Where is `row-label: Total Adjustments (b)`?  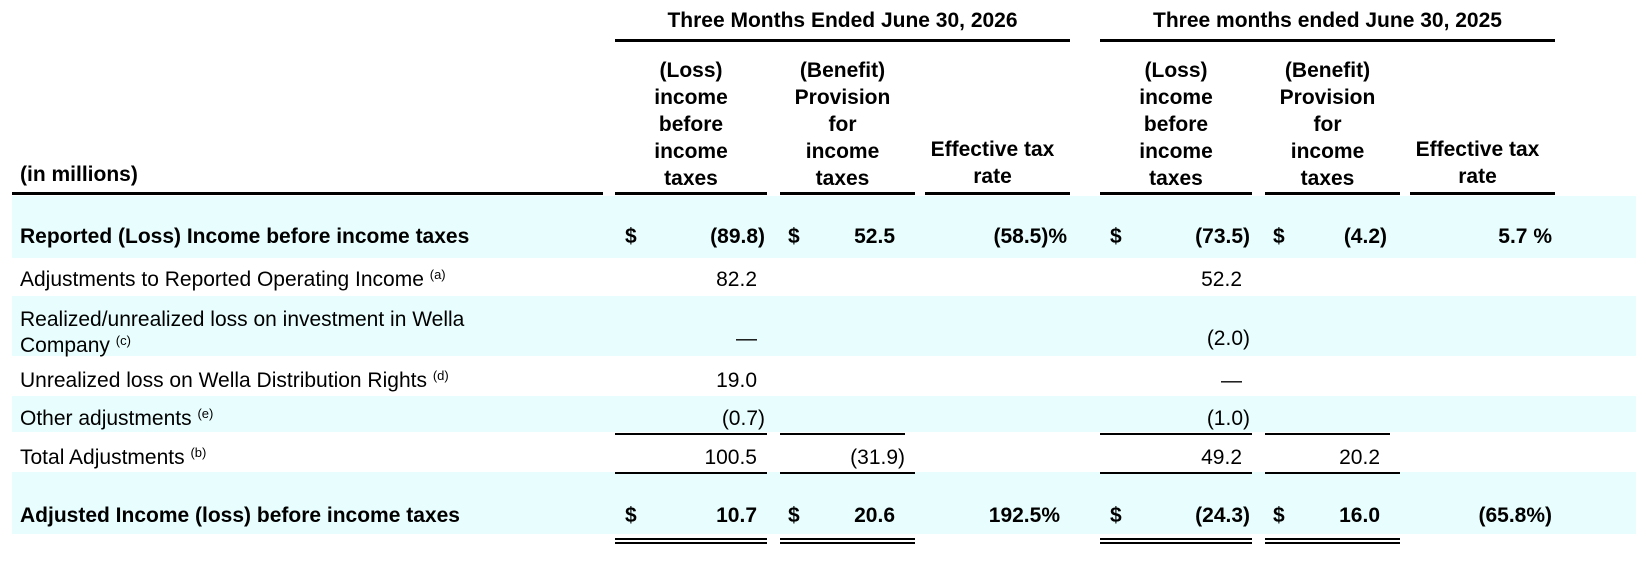 row-label: Total Adjustments (b) is located at coordinates (113, 457).